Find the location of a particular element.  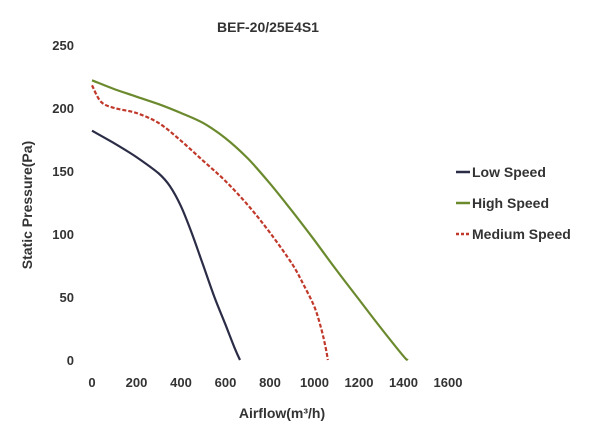

x-tick-label: 1000 is located at coordinates (314, 382).